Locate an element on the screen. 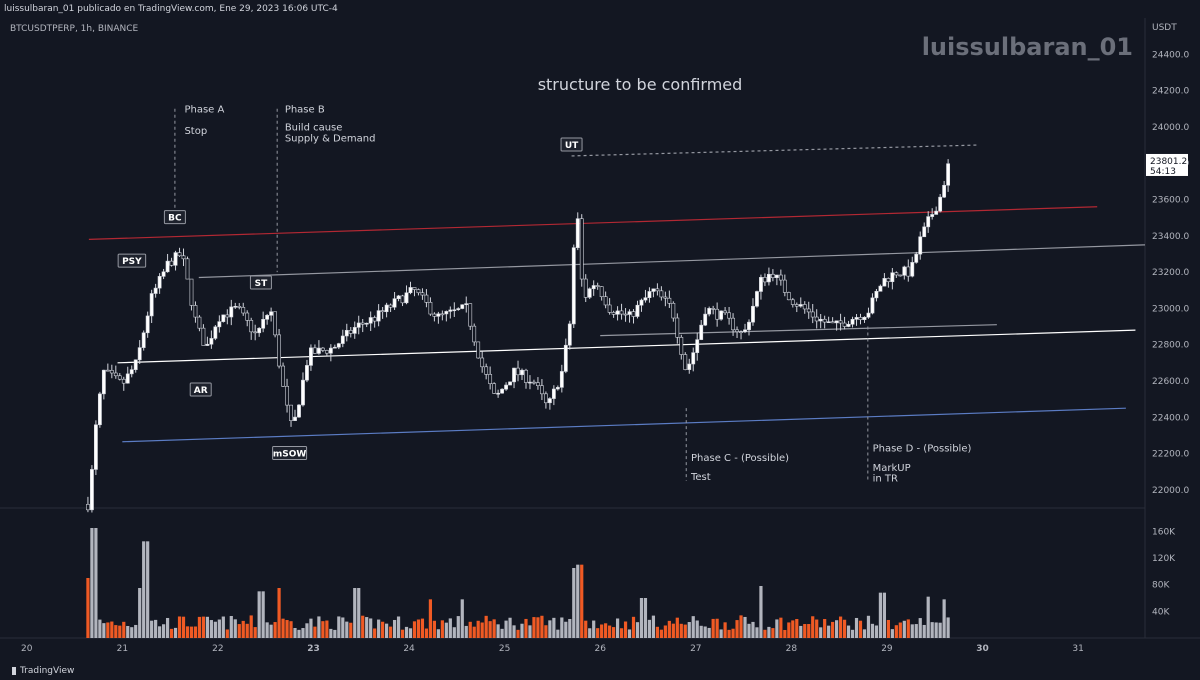 Image resolution: width=1200 pixels, height=680 pixels. price-tick-label: 23000.0 is located at coordinates (1170, 309).